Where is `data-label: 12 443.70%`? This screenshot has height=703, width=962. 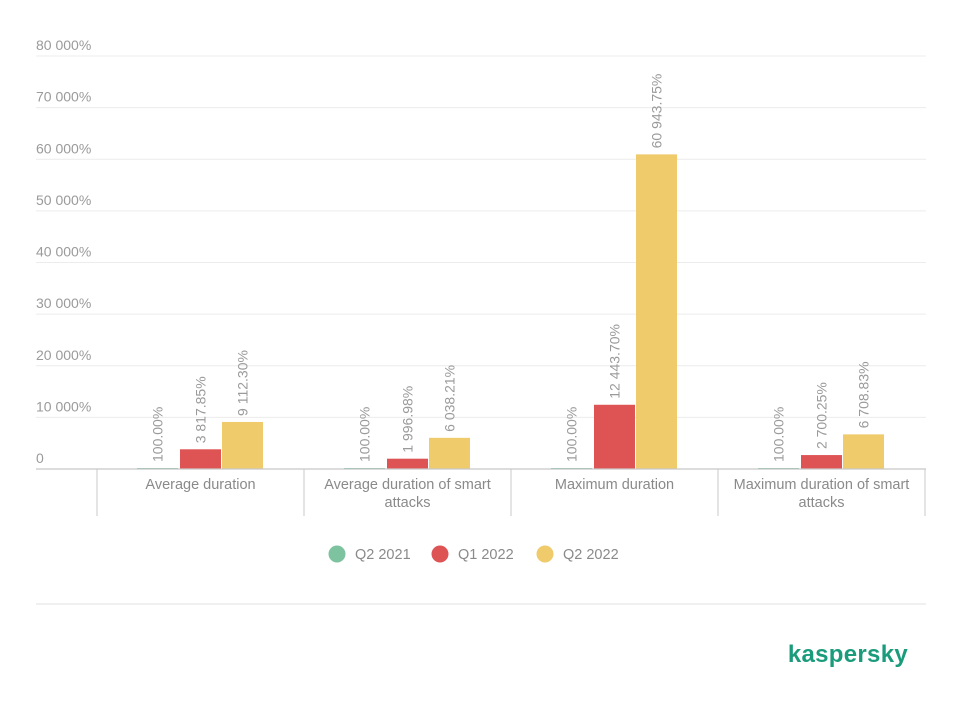
data-label: 12 443.70% is located at coordinates (615, 361).